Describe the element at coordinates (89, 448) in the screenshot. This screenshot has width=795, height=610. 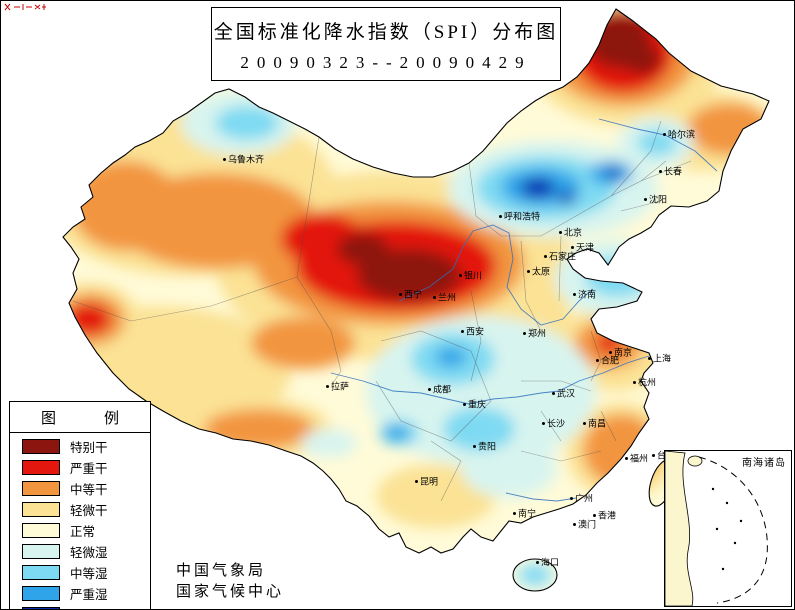
I see `legend-label: 特别干` at that location.